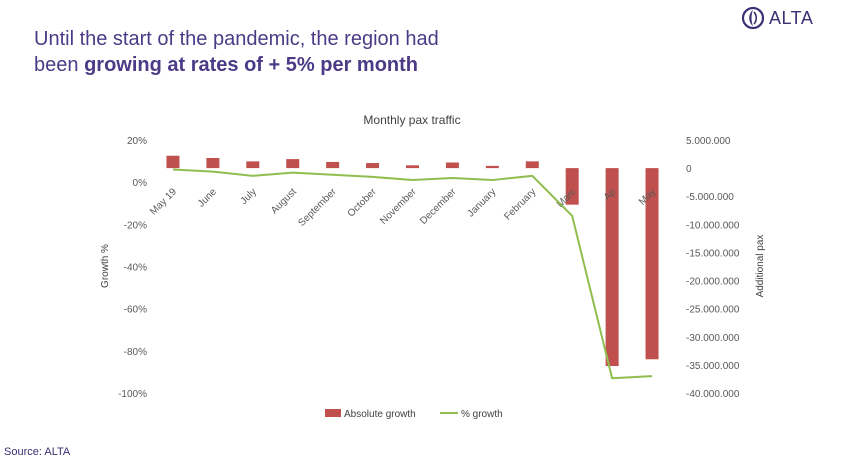 The height and width of the screenshot is (464, 841). What do you see at coordinates (333, 413) in the screenshot?
I see `legend-swatch-bars` at bounding box center [333, 413].